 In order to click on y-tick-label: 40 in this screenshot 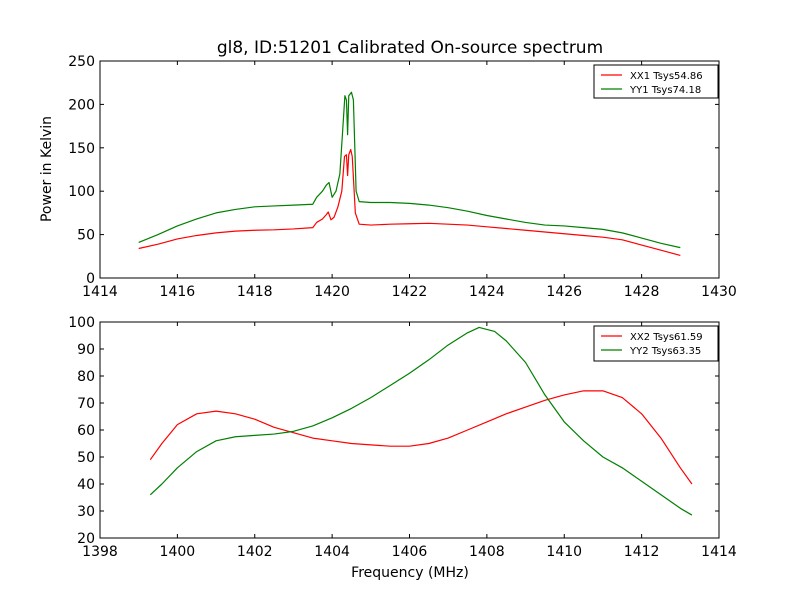, I will do `click(86, 485)`.